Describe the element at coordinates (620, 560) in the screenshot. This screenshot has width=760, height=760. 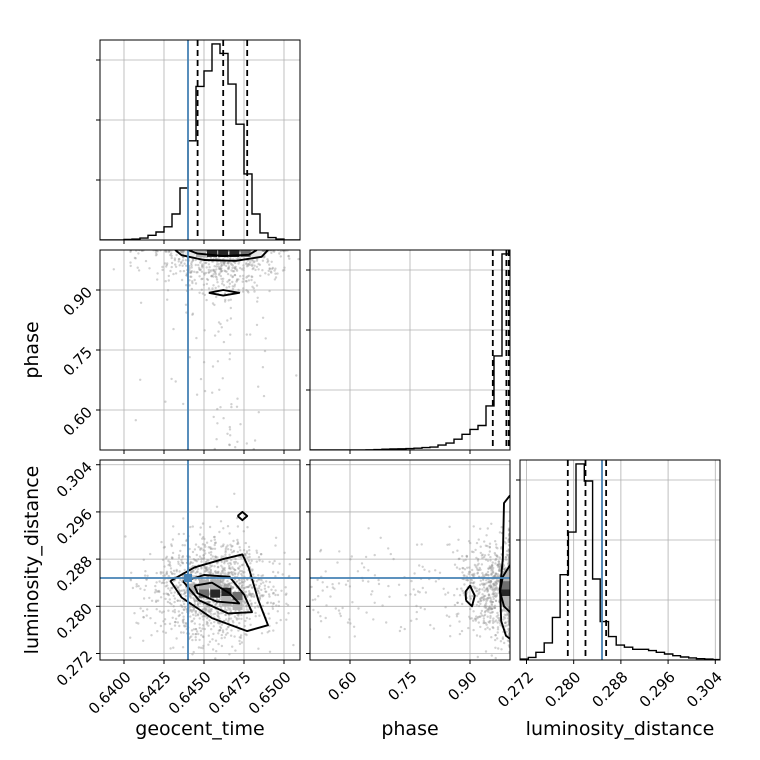
I see `panel-frame-luminosity_distance` at that location.